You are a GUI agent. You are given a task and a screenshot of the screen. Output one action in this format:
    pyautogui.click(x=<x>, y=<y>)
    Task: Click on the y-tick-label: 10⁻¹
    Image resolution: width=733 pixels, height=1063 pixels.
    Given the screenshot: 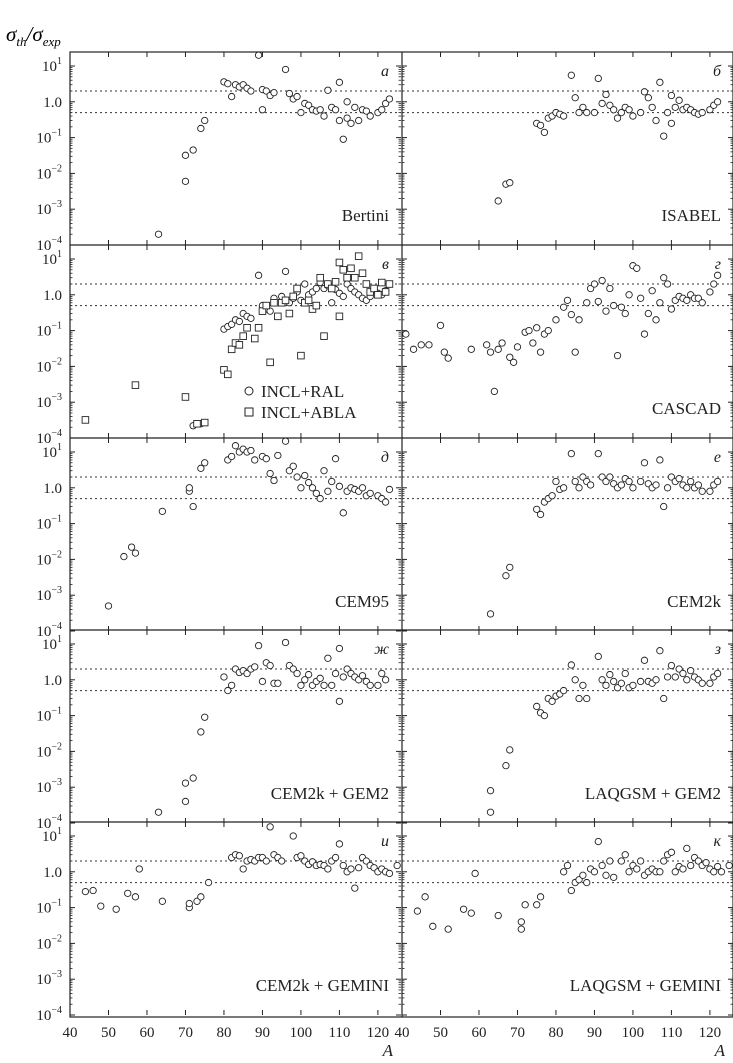 What is the action you would take?
    pyautogui.click(x=49, y=907)
    